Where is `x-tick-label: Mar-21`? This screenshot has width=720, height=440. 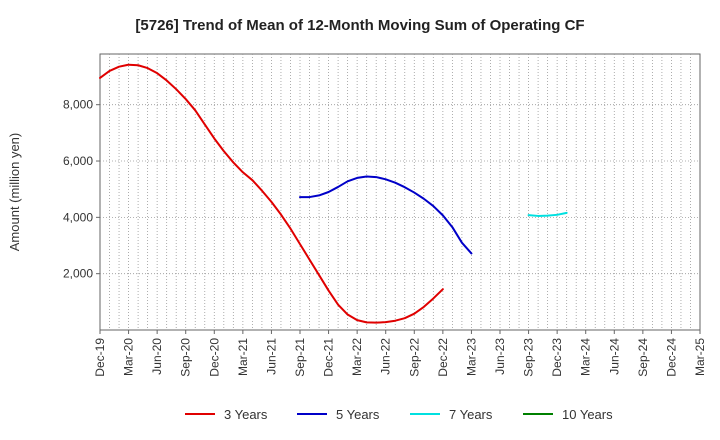 x-tick-label: Mar-21 is located at coordinates (243, 357).